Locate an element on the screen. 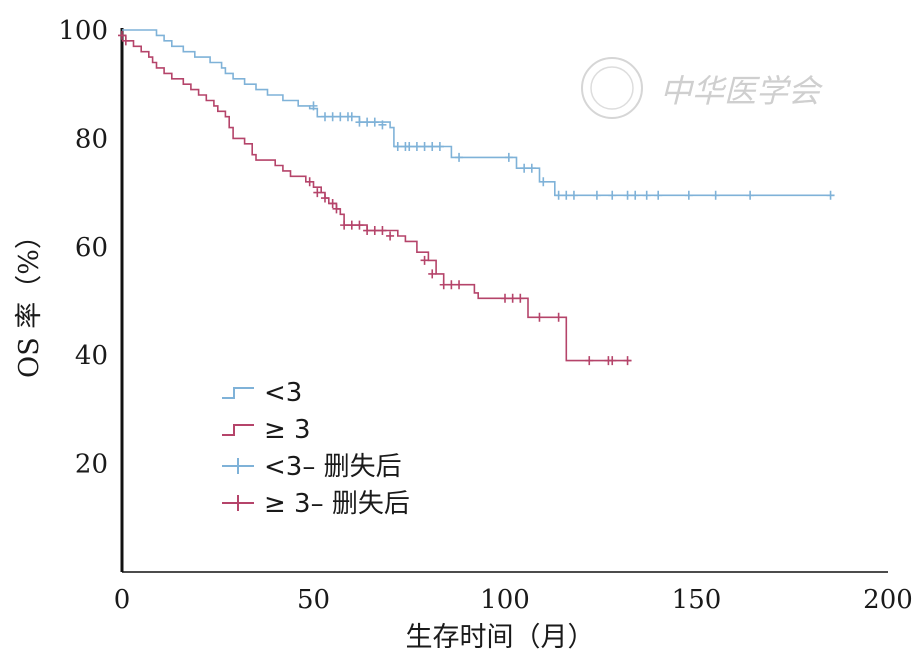 The width and height of the screenshot is (920, 655). y-tick-label: 80 is located at coordinates (91, 139).